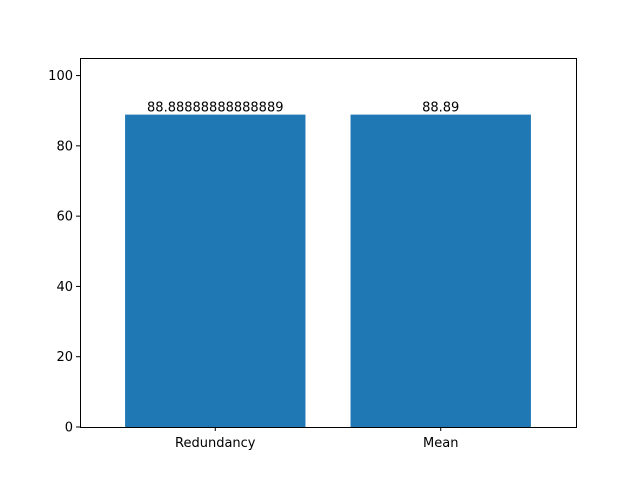 The image size is (640, 480). Describe the element at coordinates (64, 287) in the screenshot. I see `y-tick-label: 40` at that location.